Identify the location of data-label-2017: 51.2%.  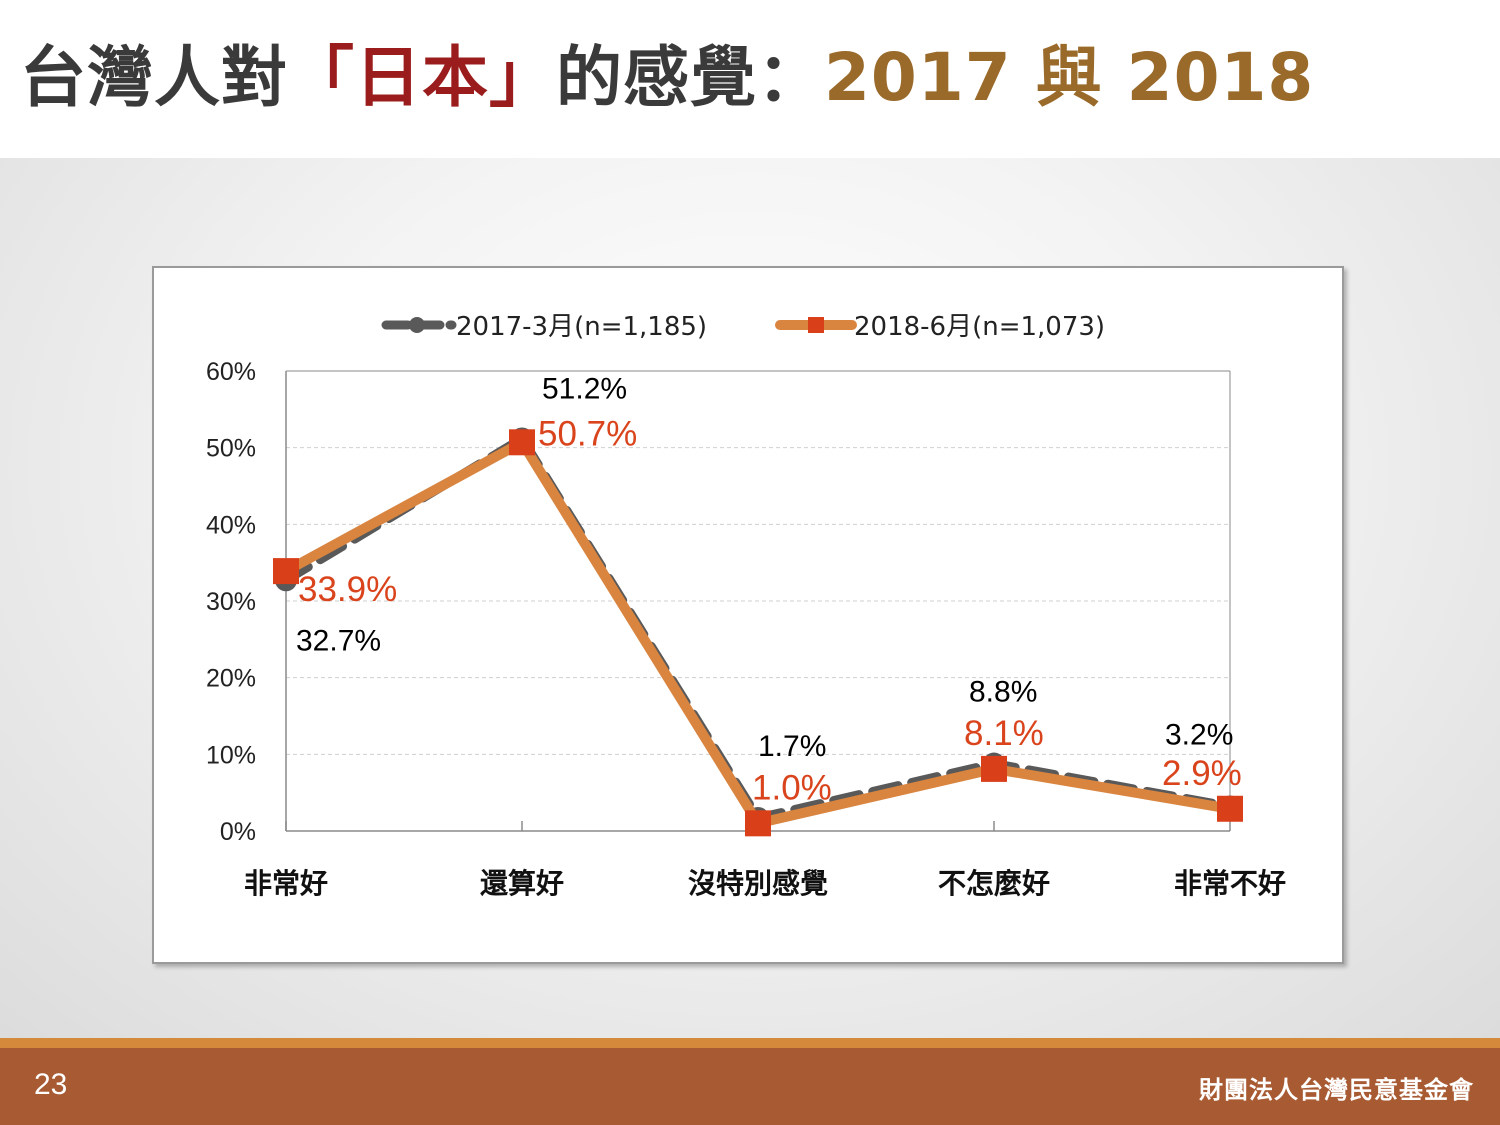
(584, 388).